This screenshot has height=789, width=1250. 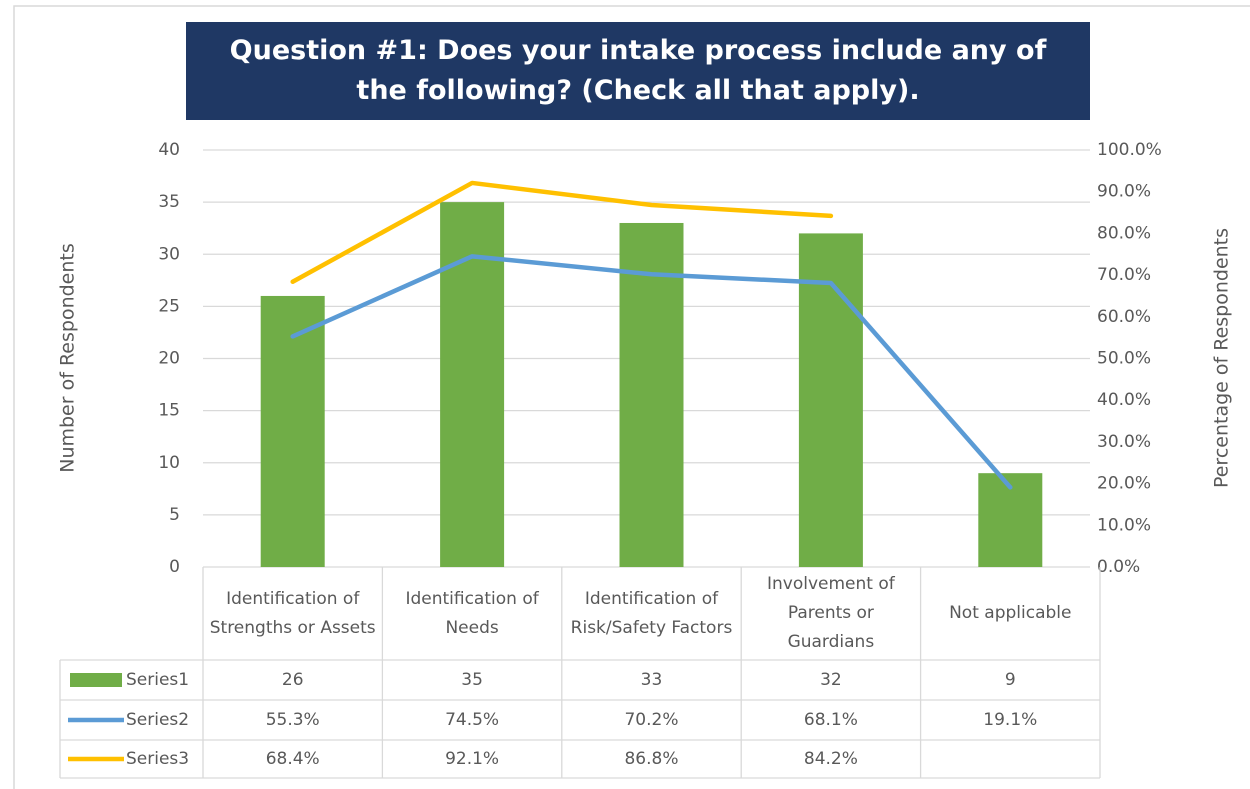 I want to click on table-value: 32, so click(x=831, y=680).